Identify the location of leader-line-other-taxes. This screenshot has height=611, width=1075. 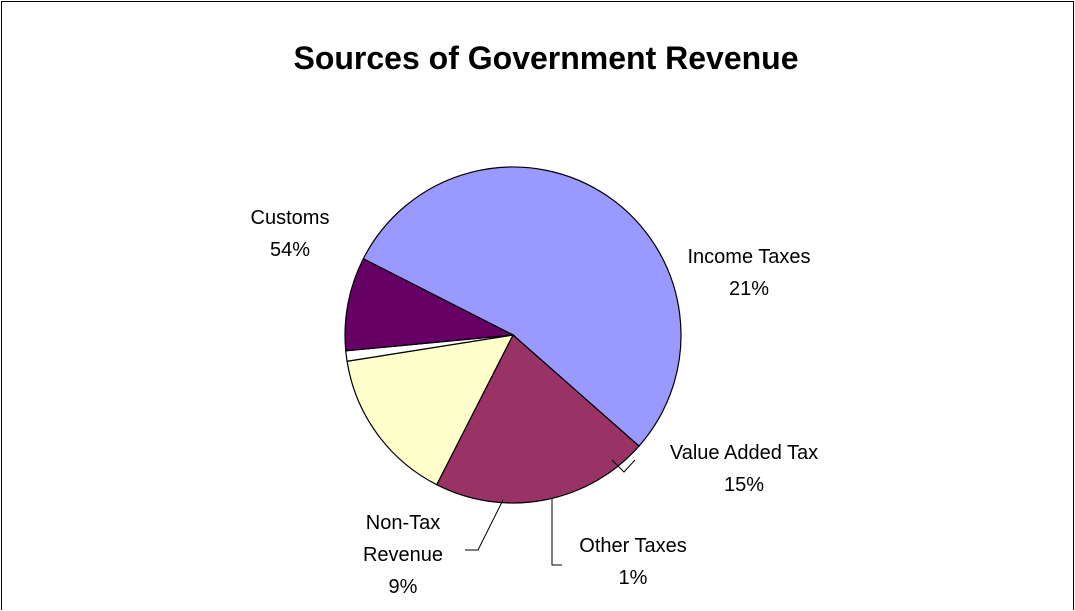
(556, 532).